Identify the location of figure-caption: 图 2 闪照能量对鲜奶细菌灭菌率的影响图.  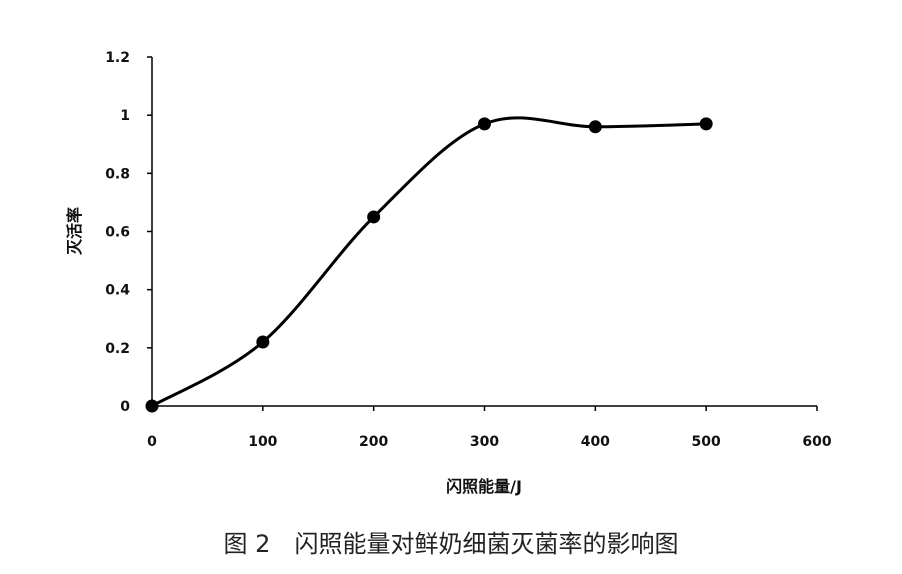
(451, 544).